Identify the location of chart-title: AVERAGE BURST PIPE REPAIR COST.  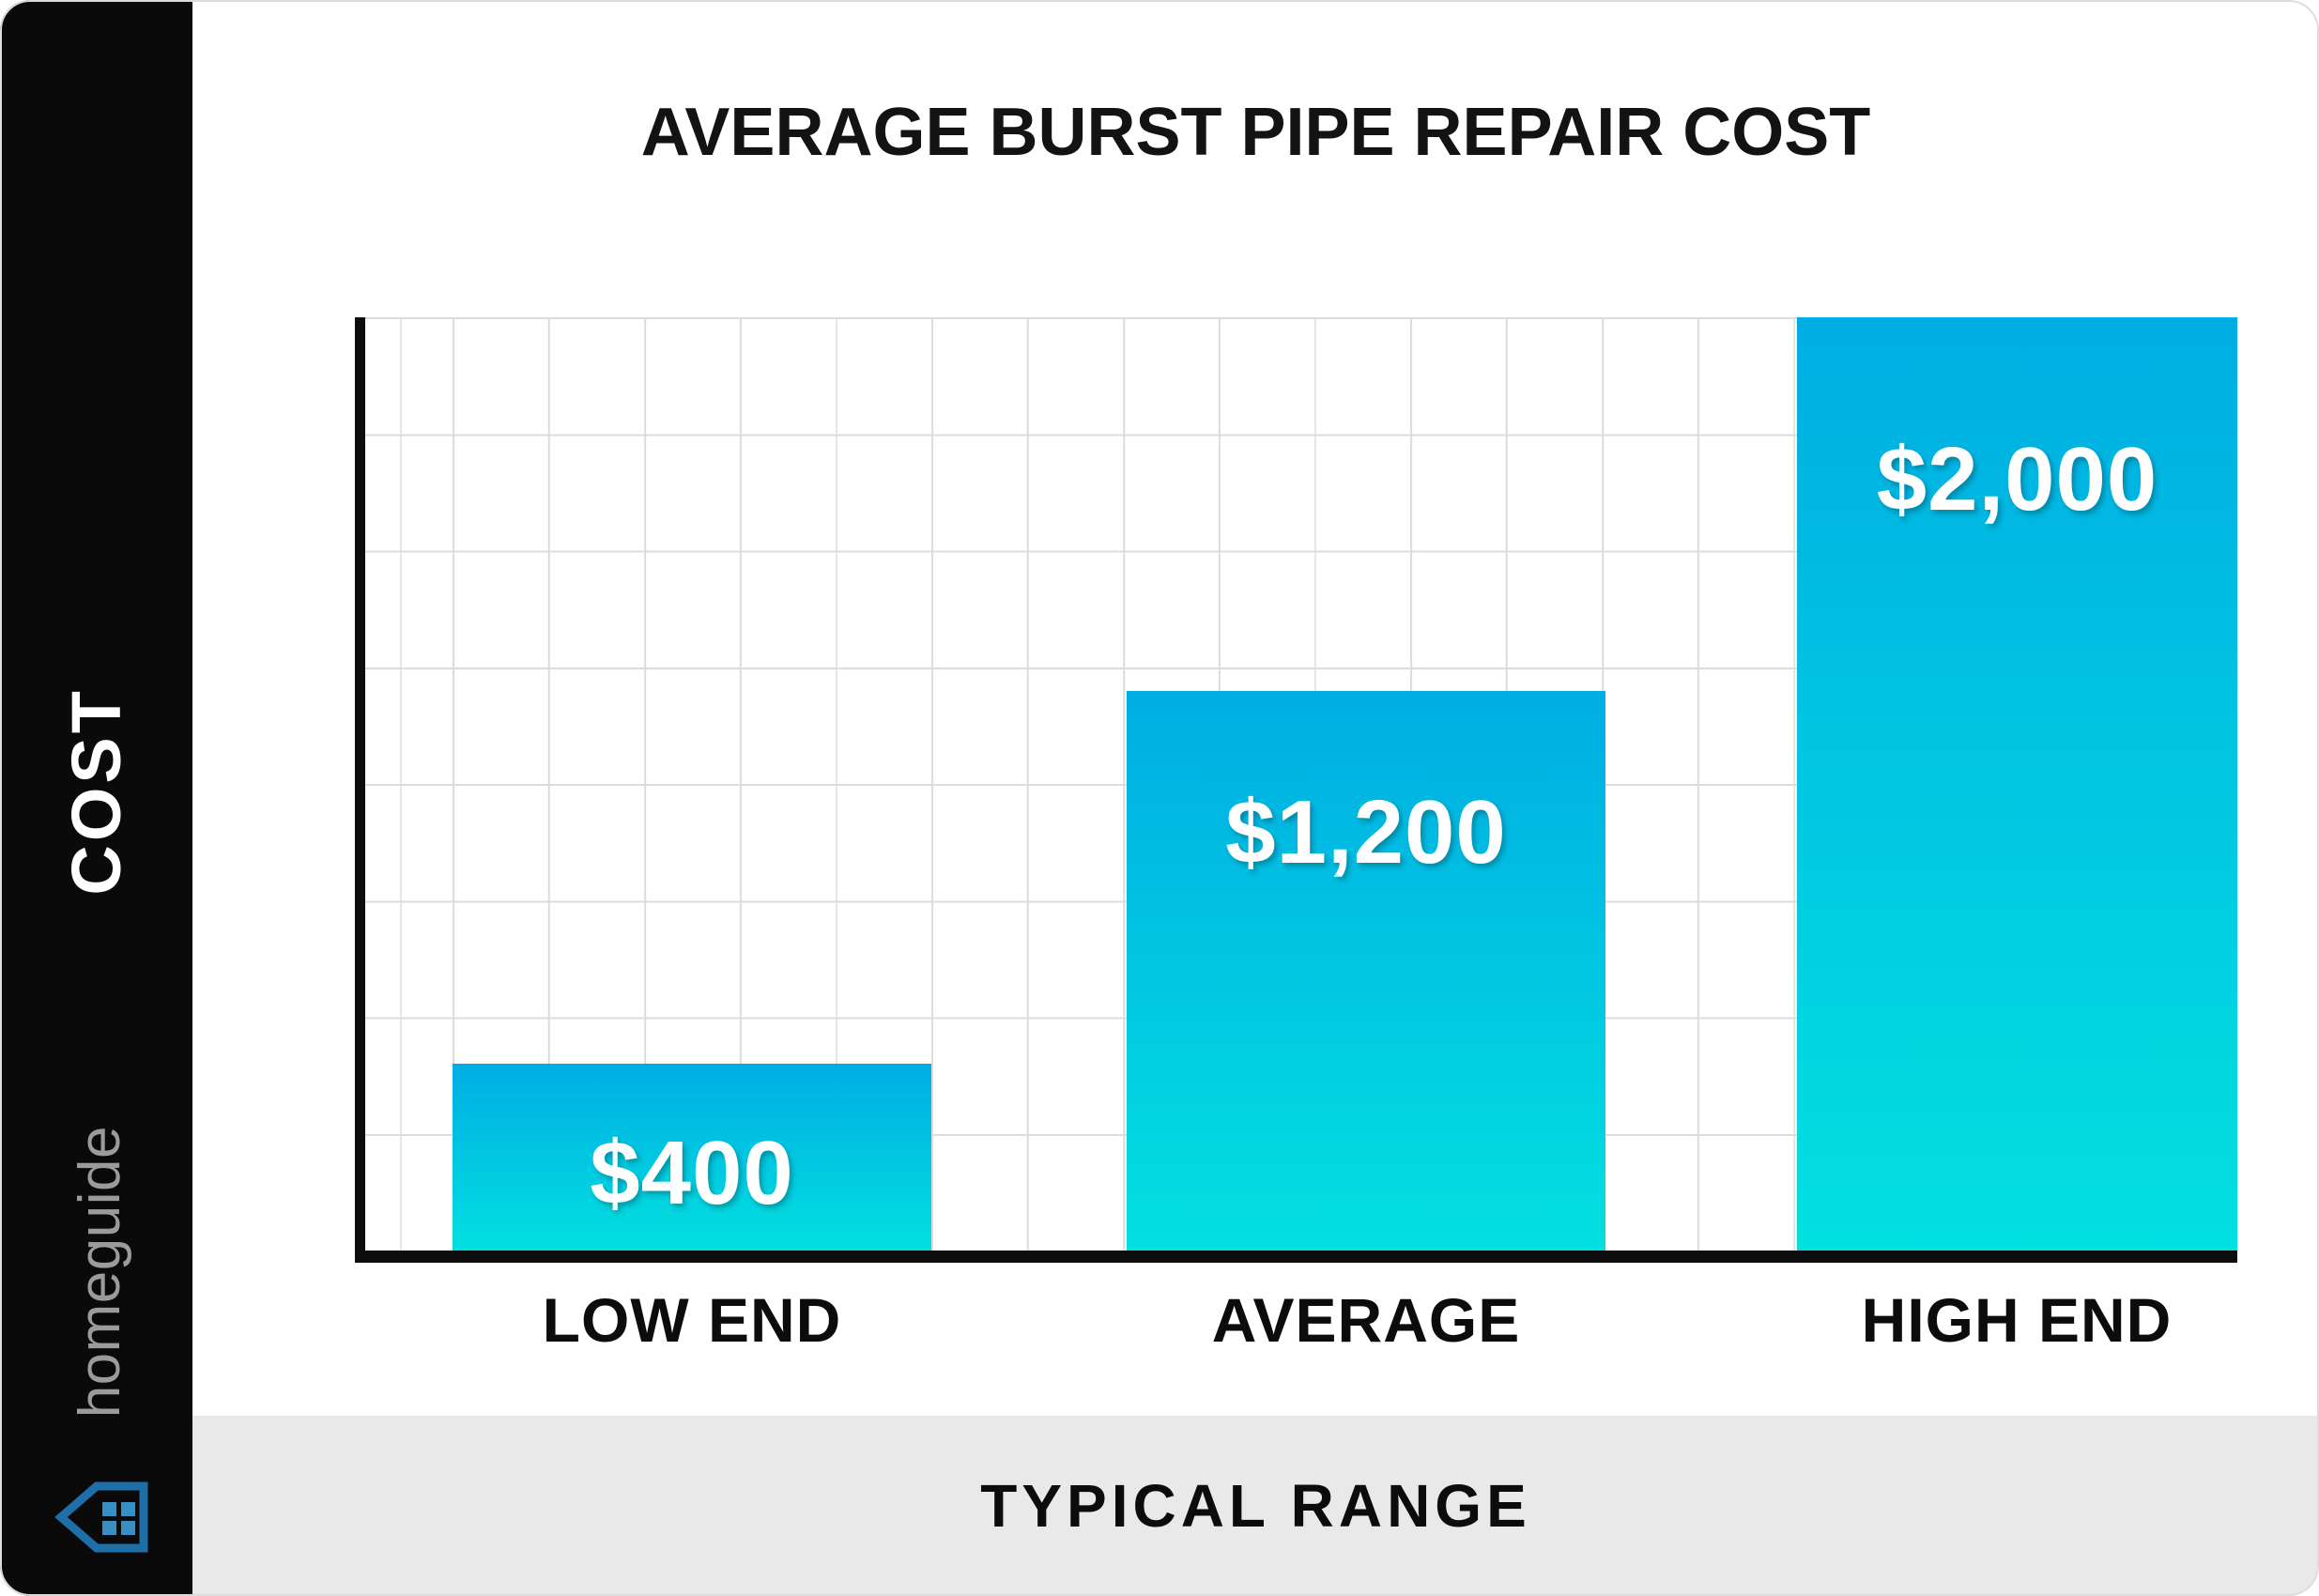
(1256, 132).